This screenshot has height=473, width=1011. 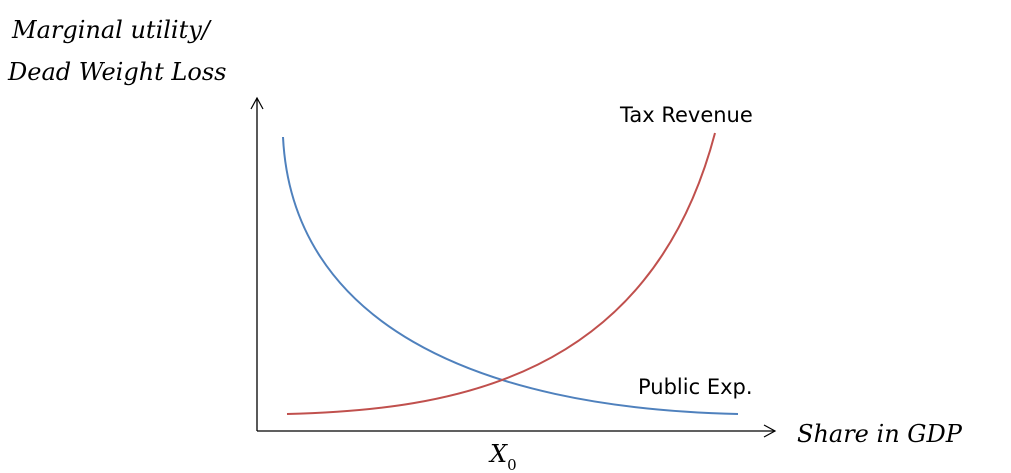 I want to click on curve-label: Public Exp., so click(x=695, y=387).